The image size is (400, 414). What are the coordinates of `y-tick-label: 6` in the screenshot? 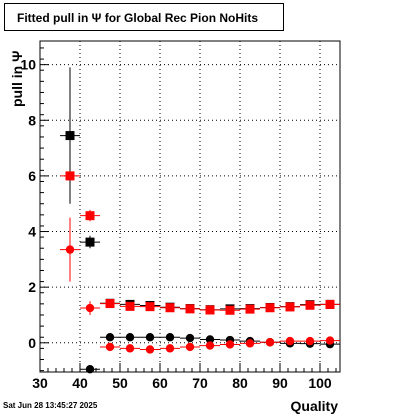 It's located at (32, 176).